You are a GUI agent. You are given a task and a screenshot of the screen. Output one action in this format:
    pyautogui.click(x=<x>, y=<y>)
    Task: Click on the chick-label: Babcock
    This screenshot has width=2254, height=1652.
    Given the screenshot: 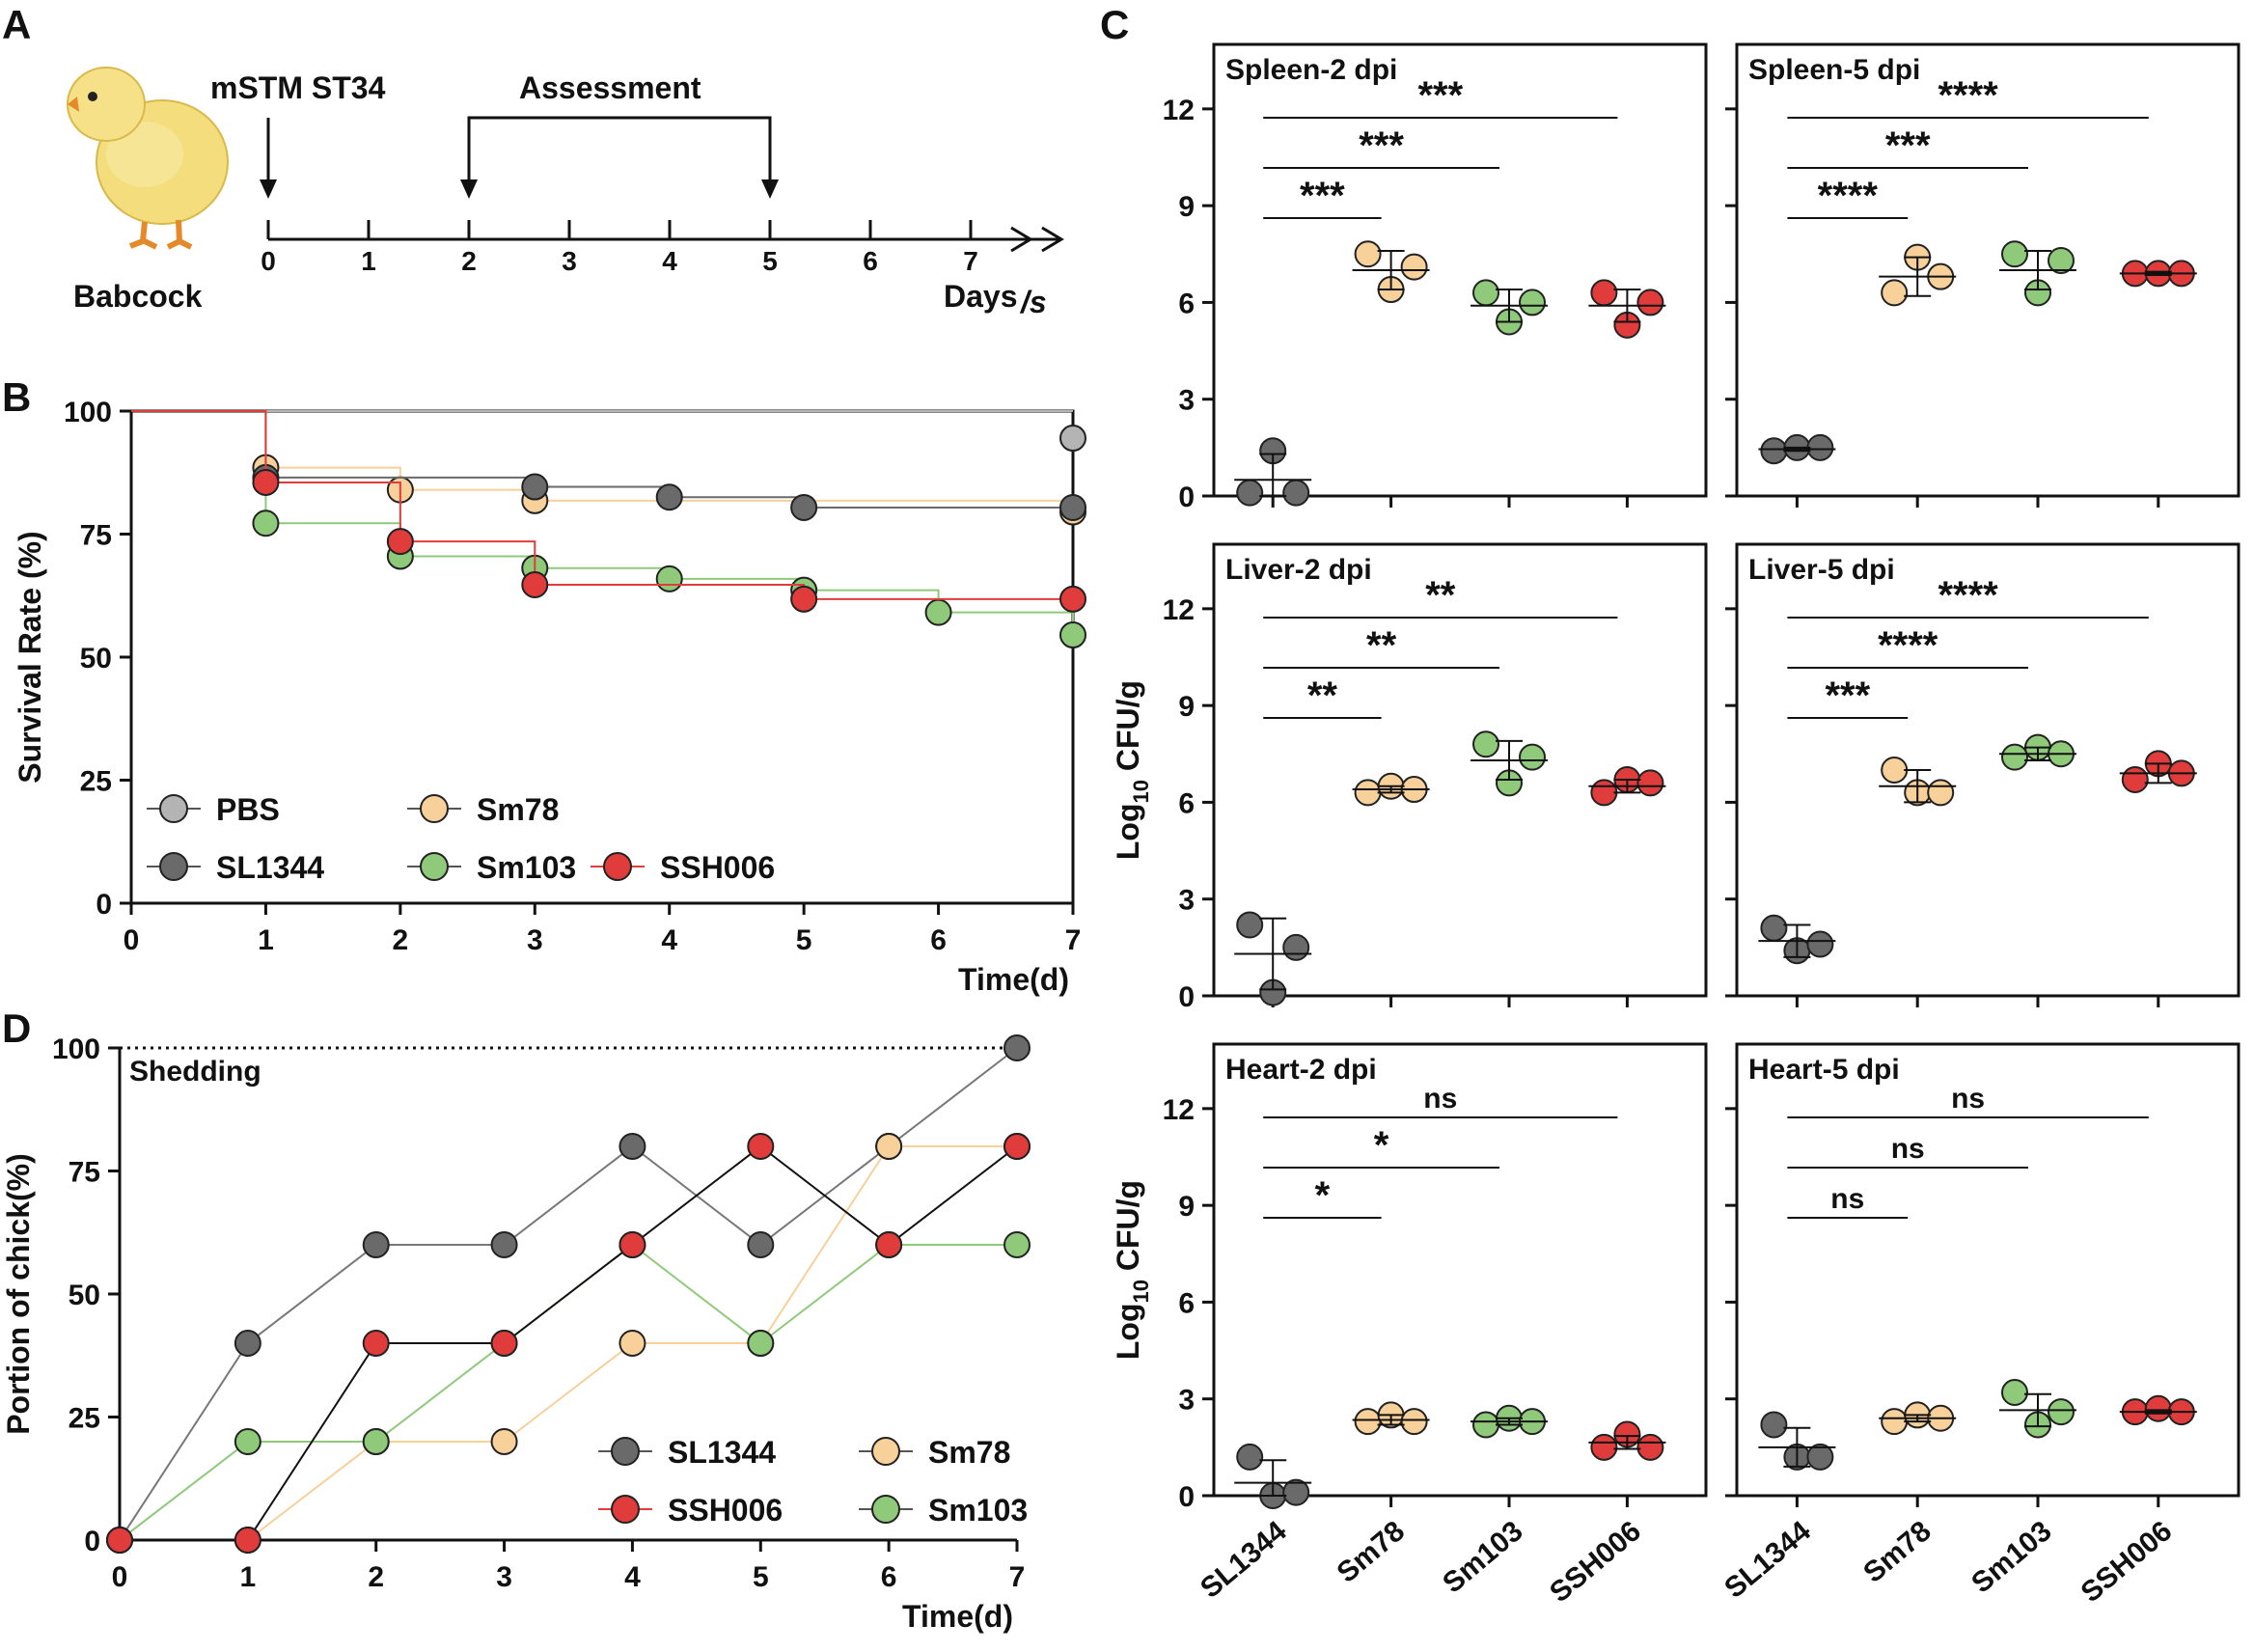 What is the action you would take?
    pyautogui.click(x=138, y=296)
    